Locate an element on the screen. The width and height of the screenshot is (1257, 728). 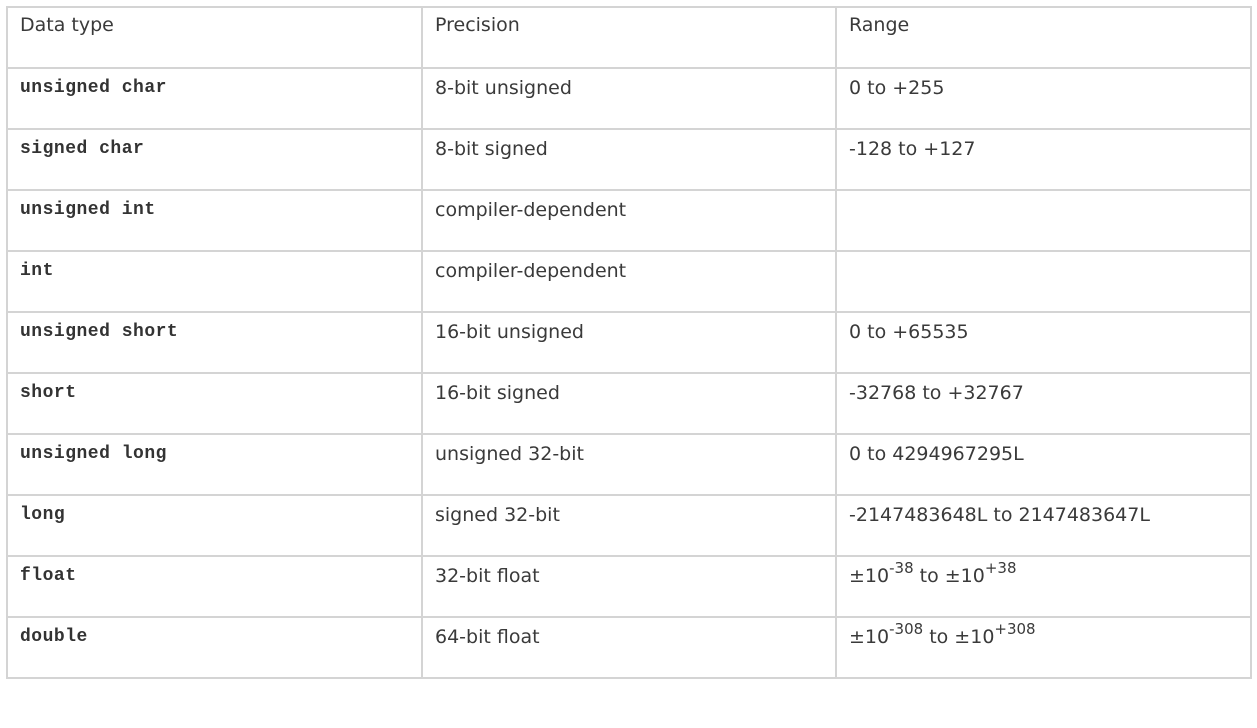
range-exponent: +38 is located at coordinates (1000, 567).